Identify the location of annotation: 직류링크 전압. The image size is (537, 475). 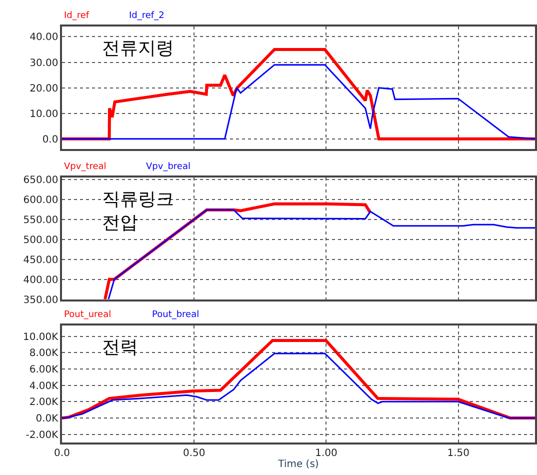
(138, 211).